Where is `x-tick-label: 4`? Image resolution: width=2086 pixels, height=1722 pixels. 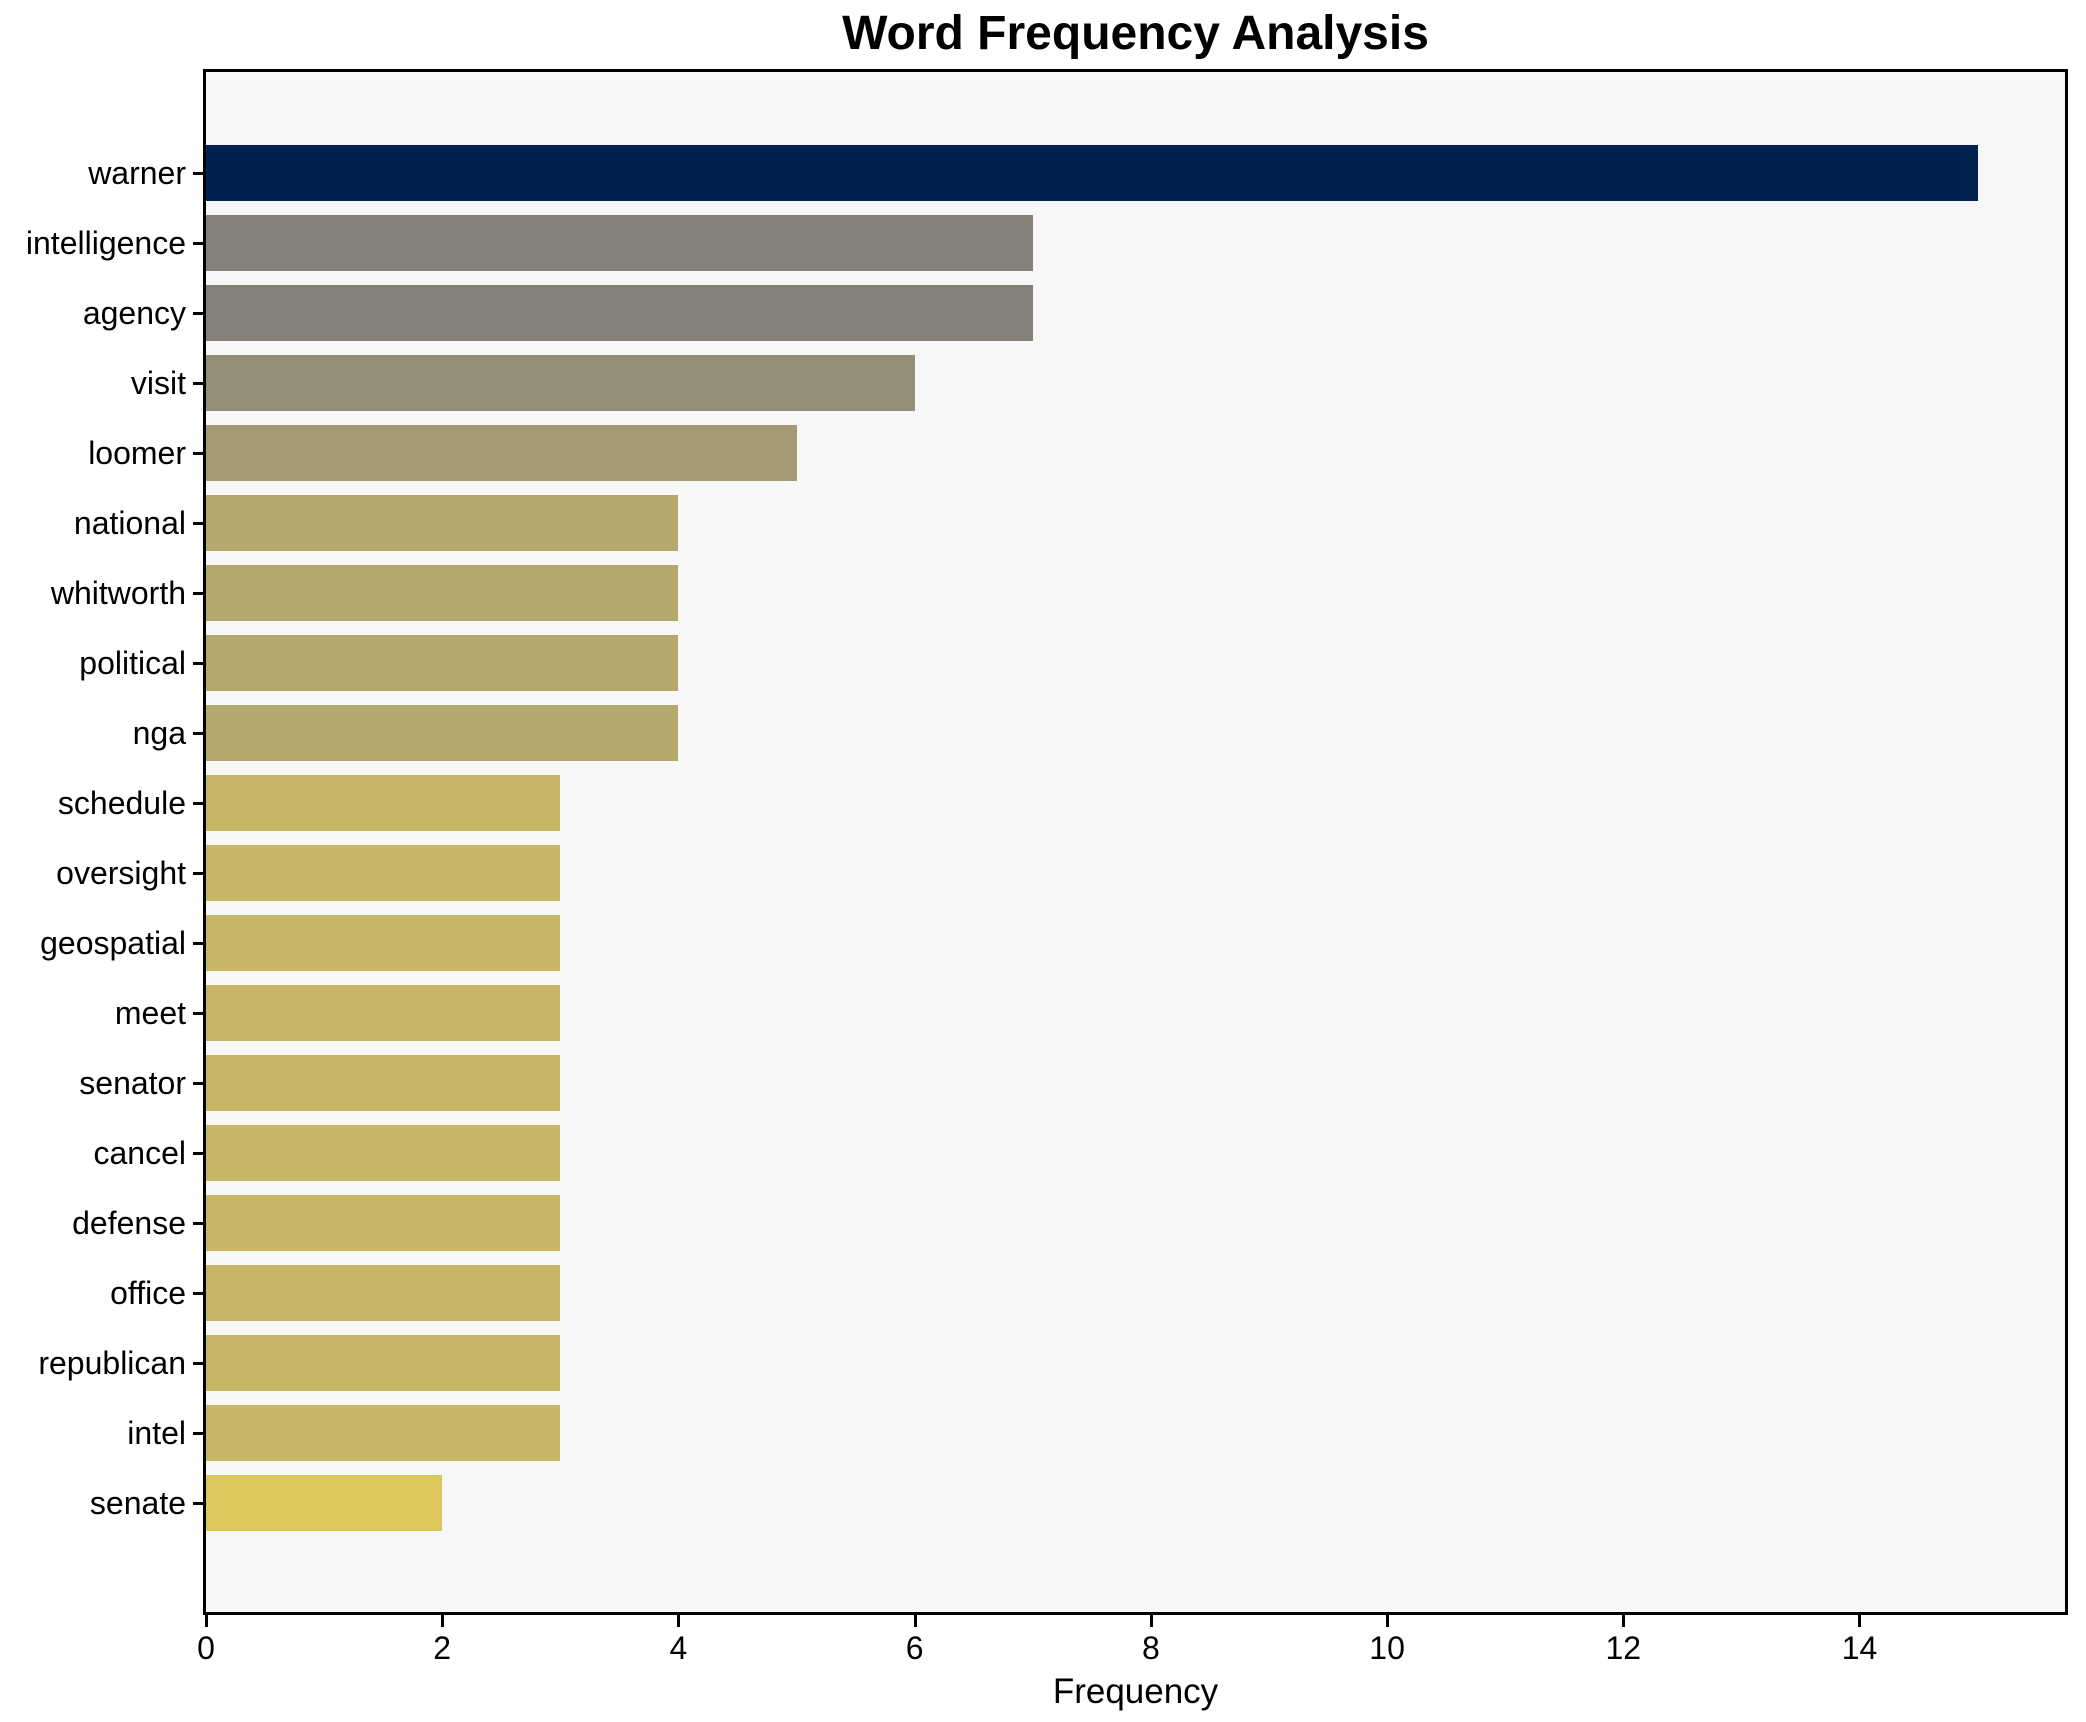 x-tick-label: 4 is located at coordinates (678, 1648).